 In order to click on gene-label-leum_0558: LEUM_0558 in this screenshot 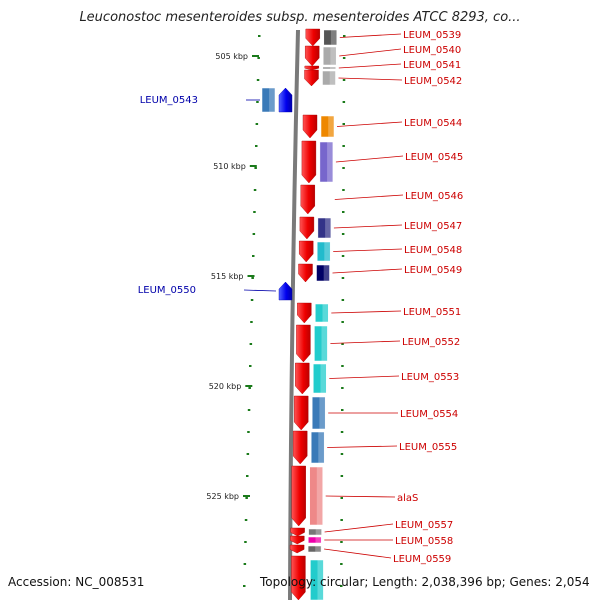, I will do `click(424, 541)`.